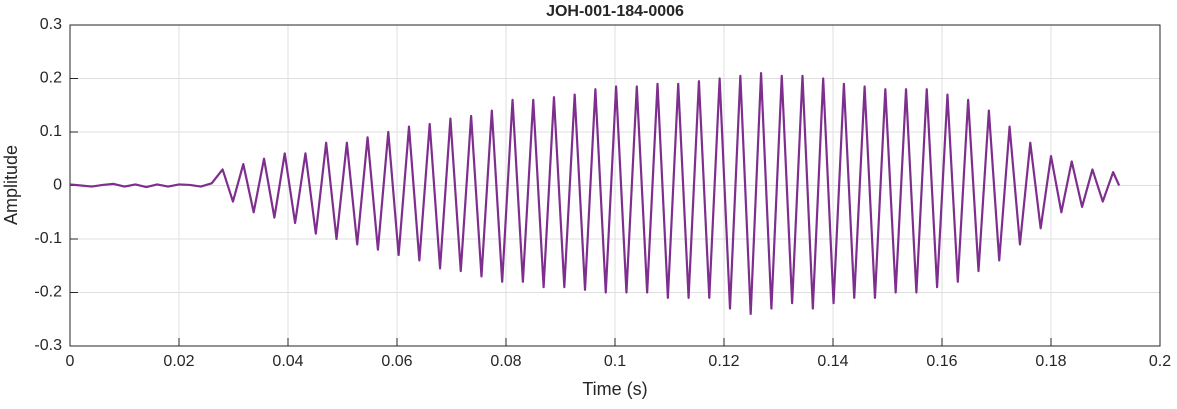 This screenshot has width=1177, height=409. What do you see at coordinates (57, 185) in the screenshot?
I see `y-tick-label: 0` at bounding box center [57, 185].